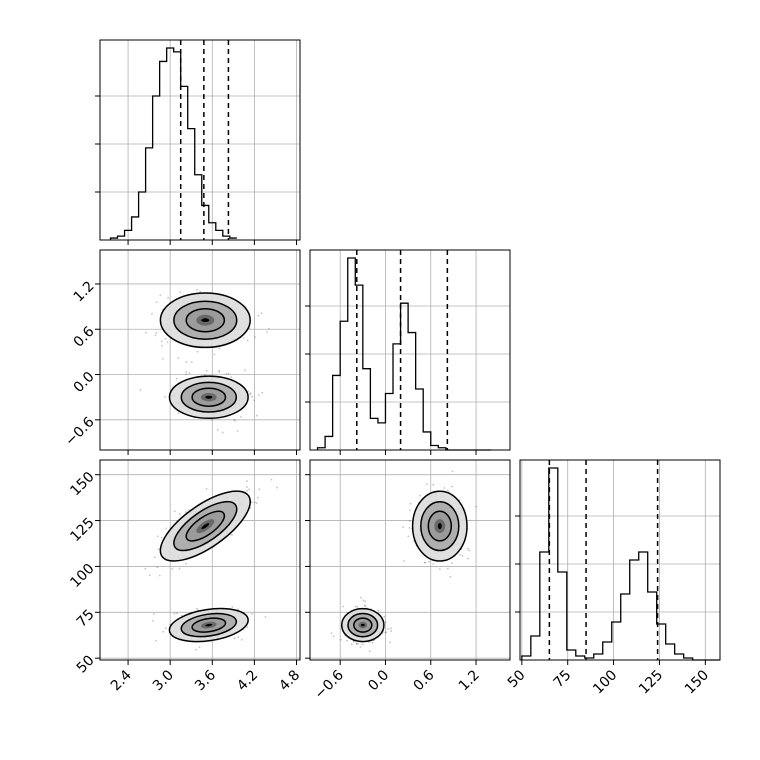  Describe the element at coordinates (205, 680) in the screenshot. I see `x-tick-label-p0-2: 3.6` at that location.